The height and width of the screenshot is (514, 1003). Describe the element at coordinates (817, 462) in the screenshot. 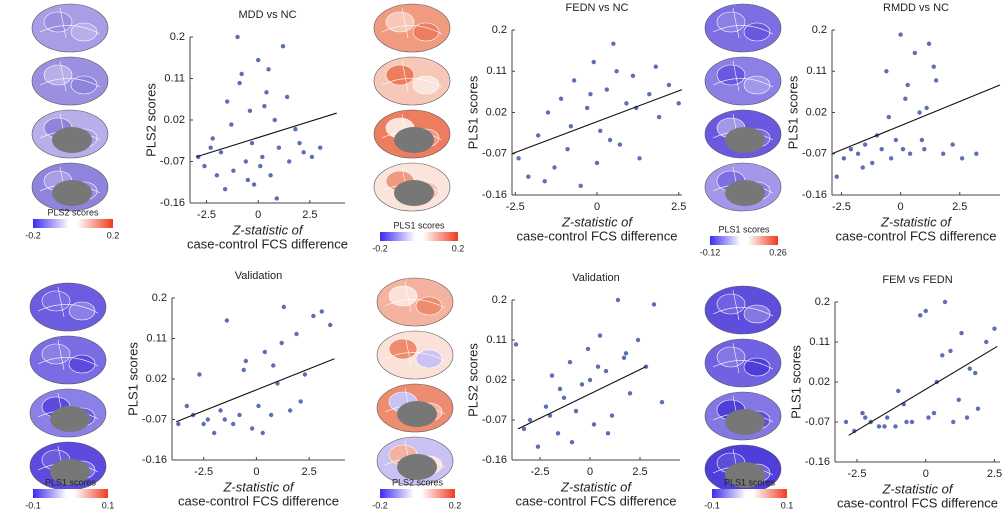

I see `y-tick-label: -0.16` at that location.